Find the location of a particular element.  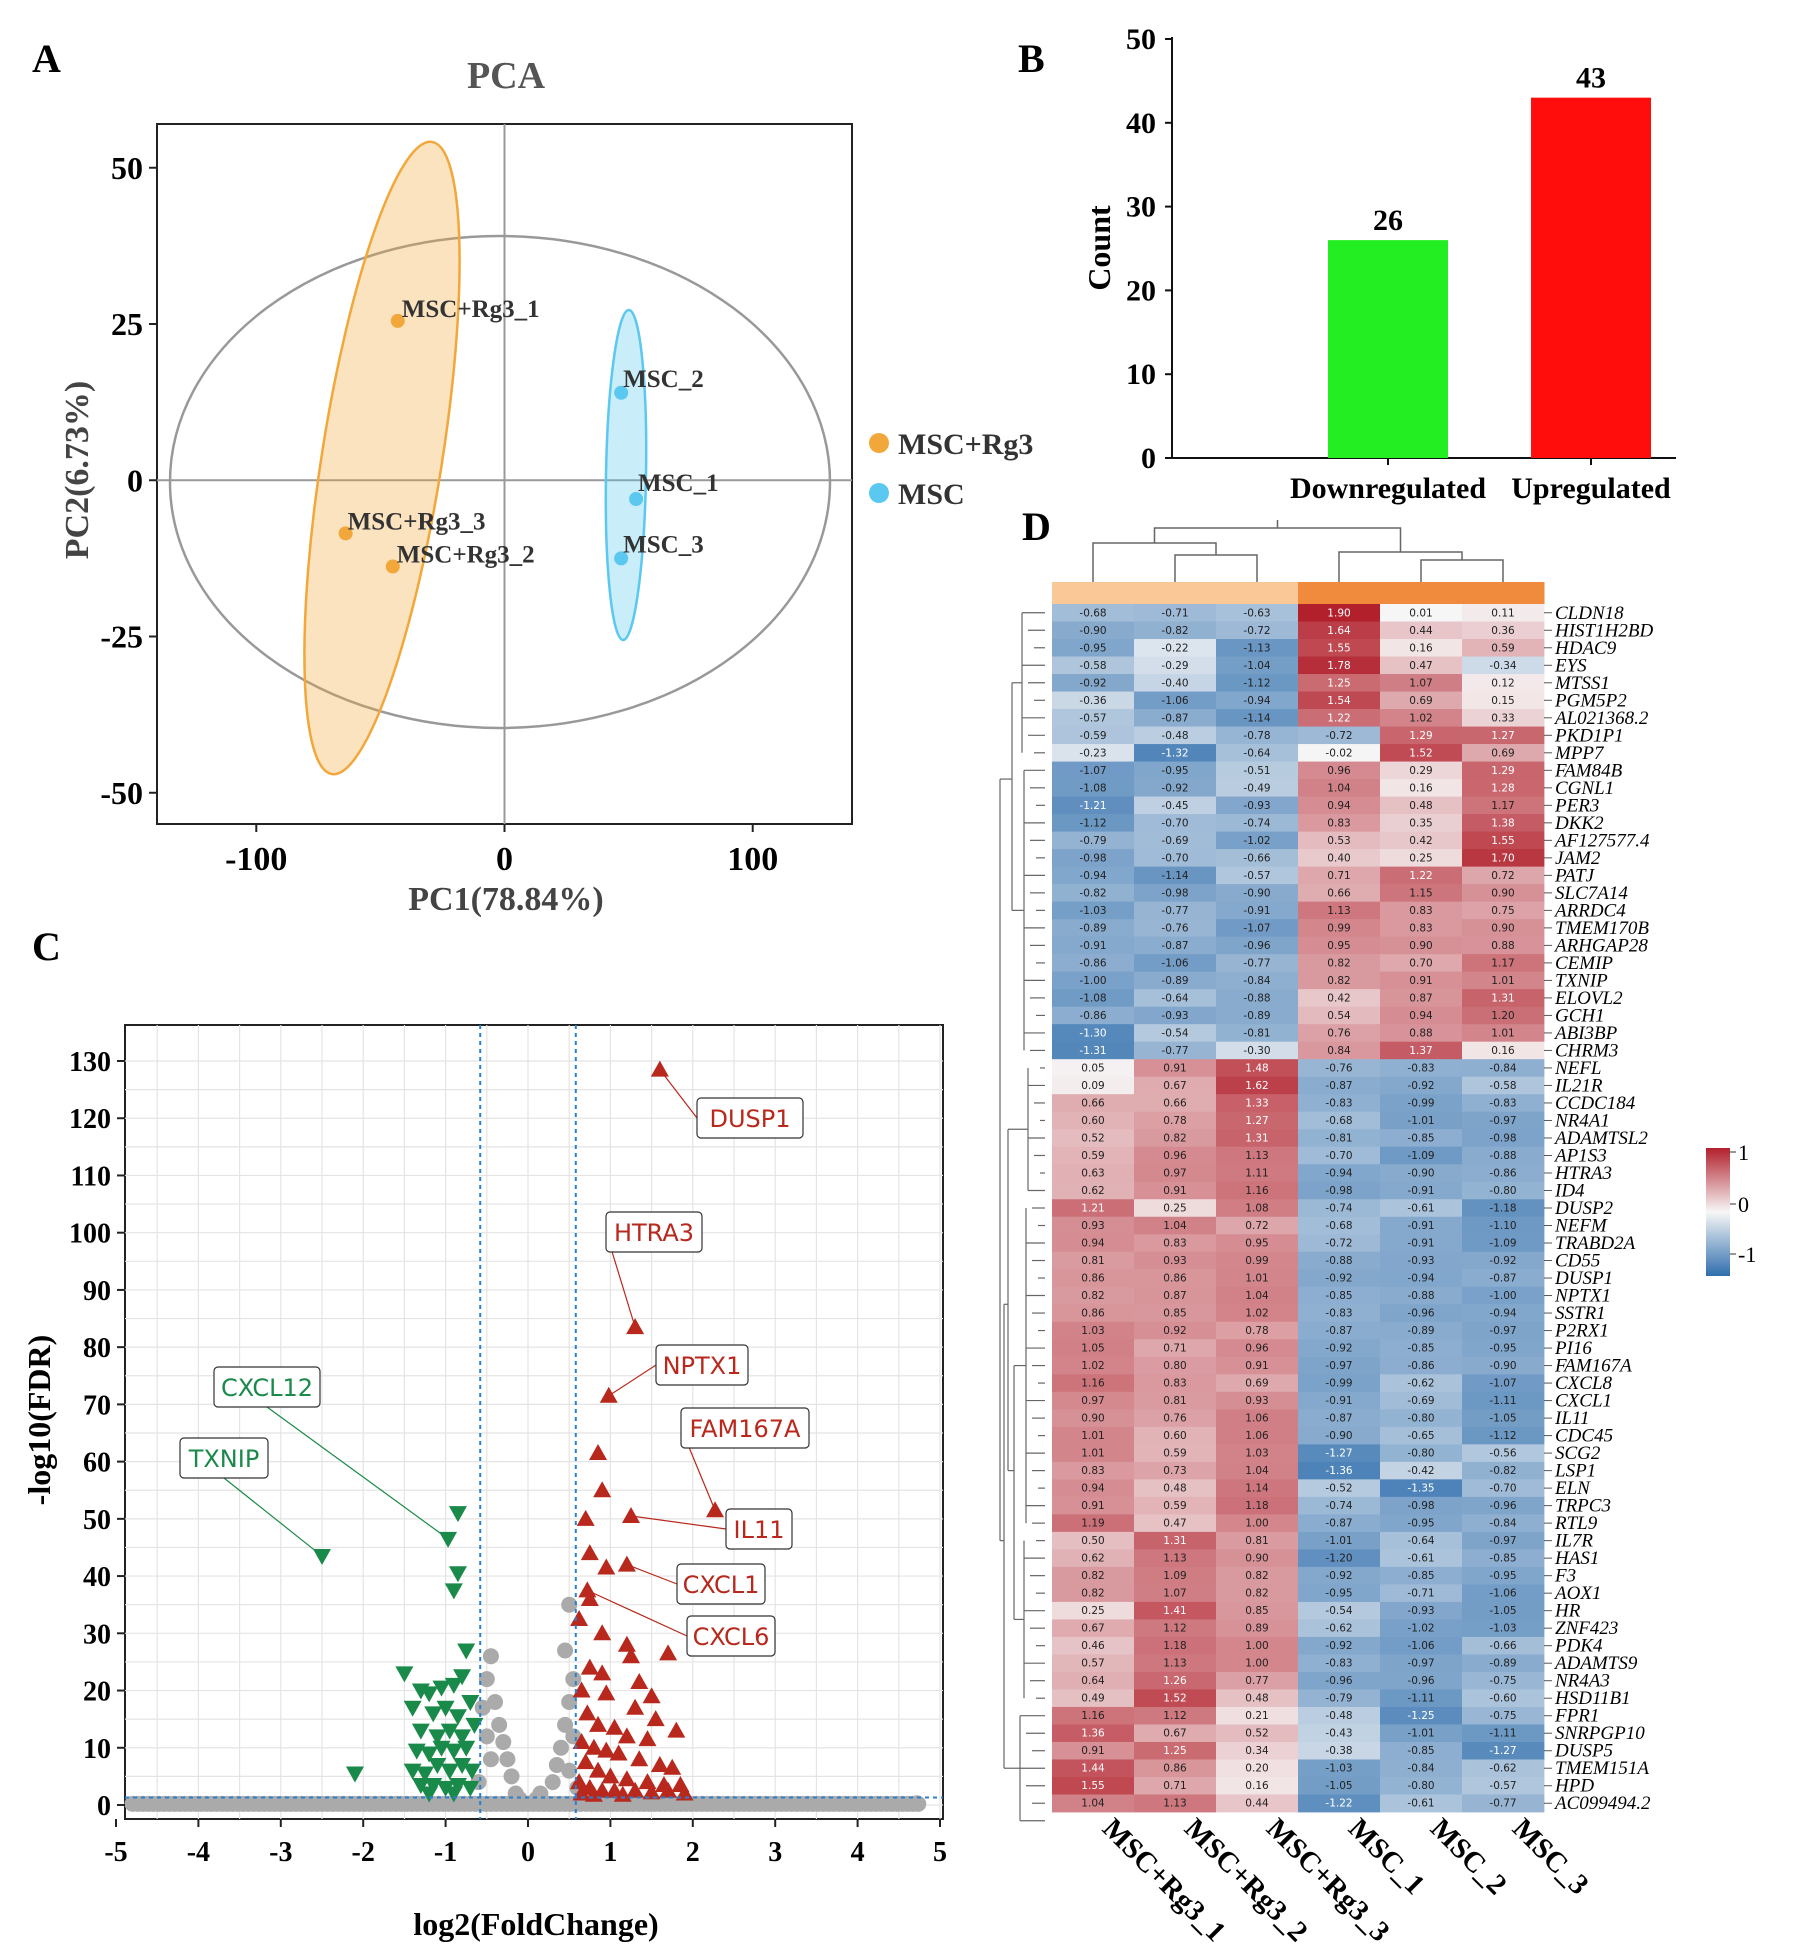

volcano-gene-label: CXCL6 is located at coordinates (731, 1637).